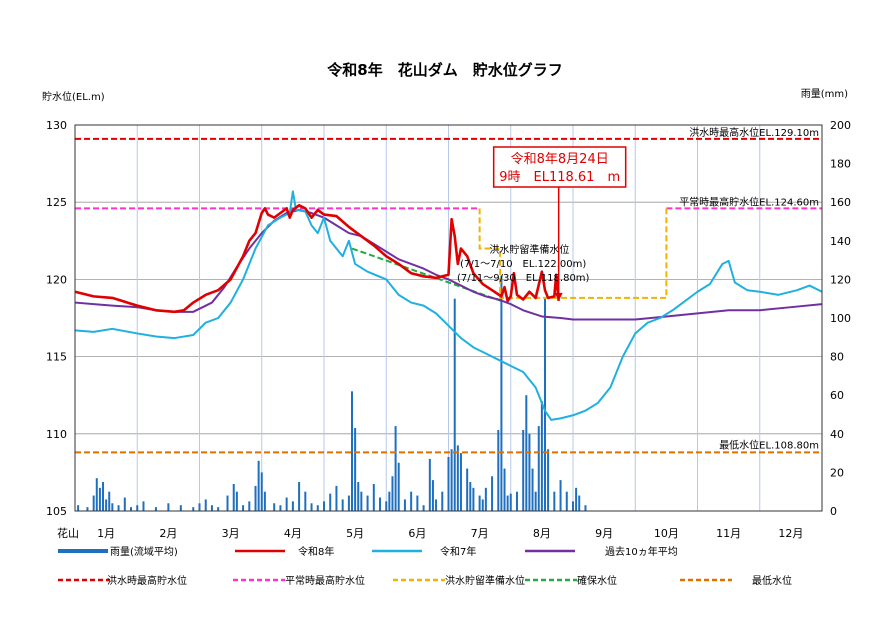 Image resolution: width=890 pixels, height=630 pixels. What do you see at coordinates (56, 202) in the screenshot?
I see `left-tick-label: 125` at bounding box center [56, 202].